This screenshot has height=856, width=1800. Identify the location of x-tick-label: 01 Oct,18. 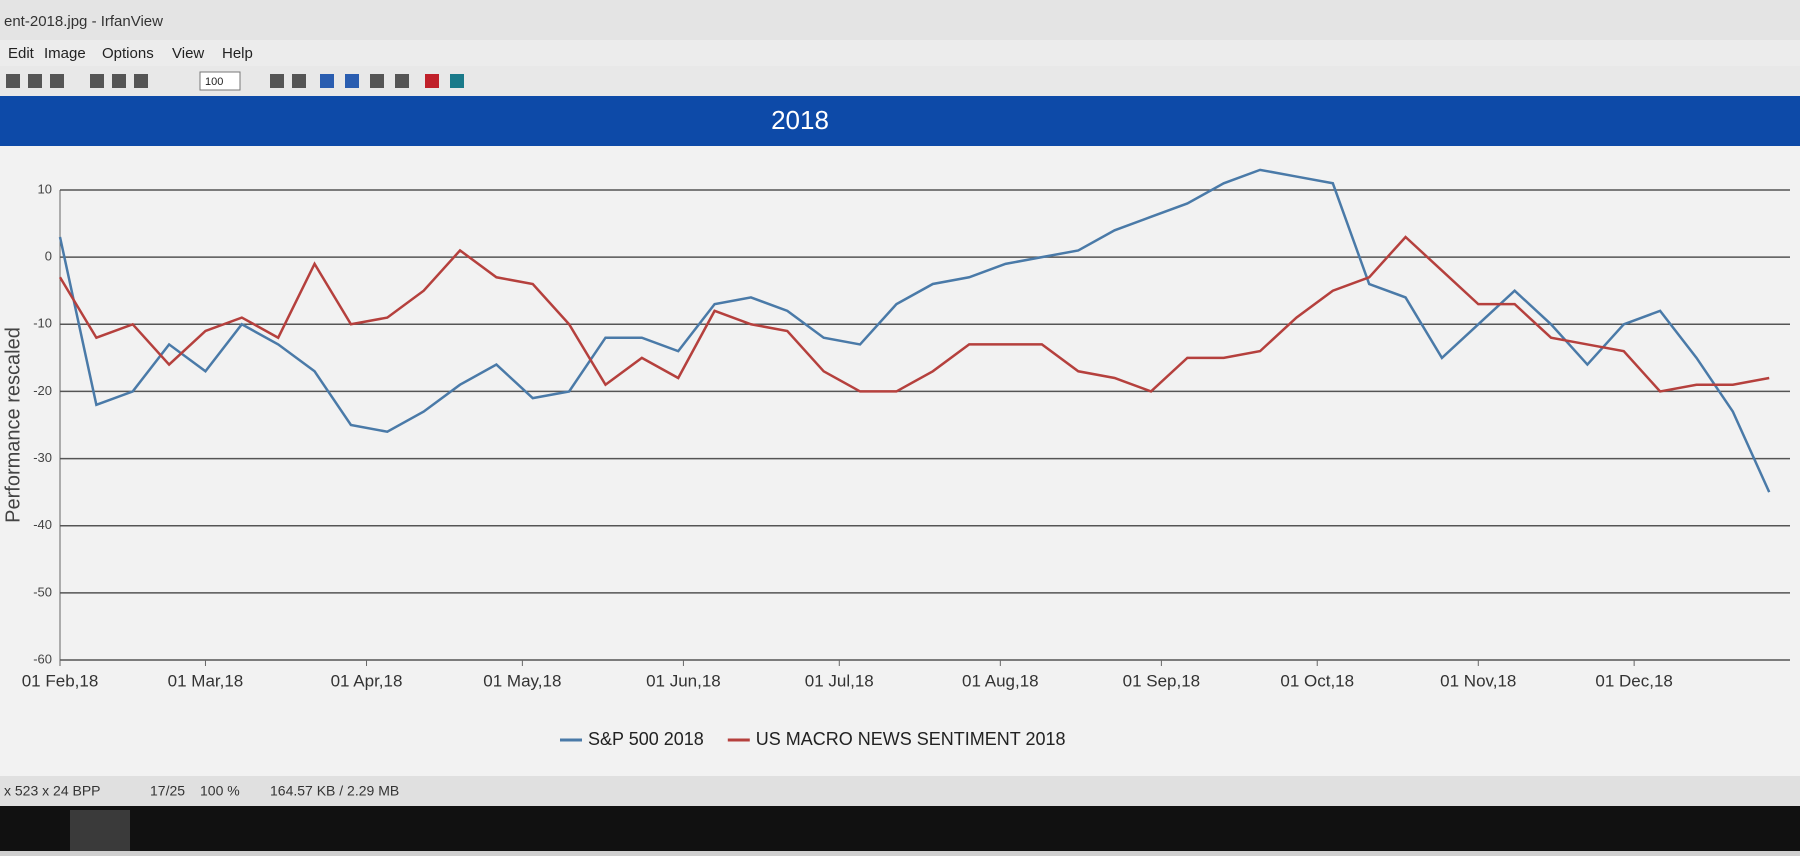
(1317, 680).